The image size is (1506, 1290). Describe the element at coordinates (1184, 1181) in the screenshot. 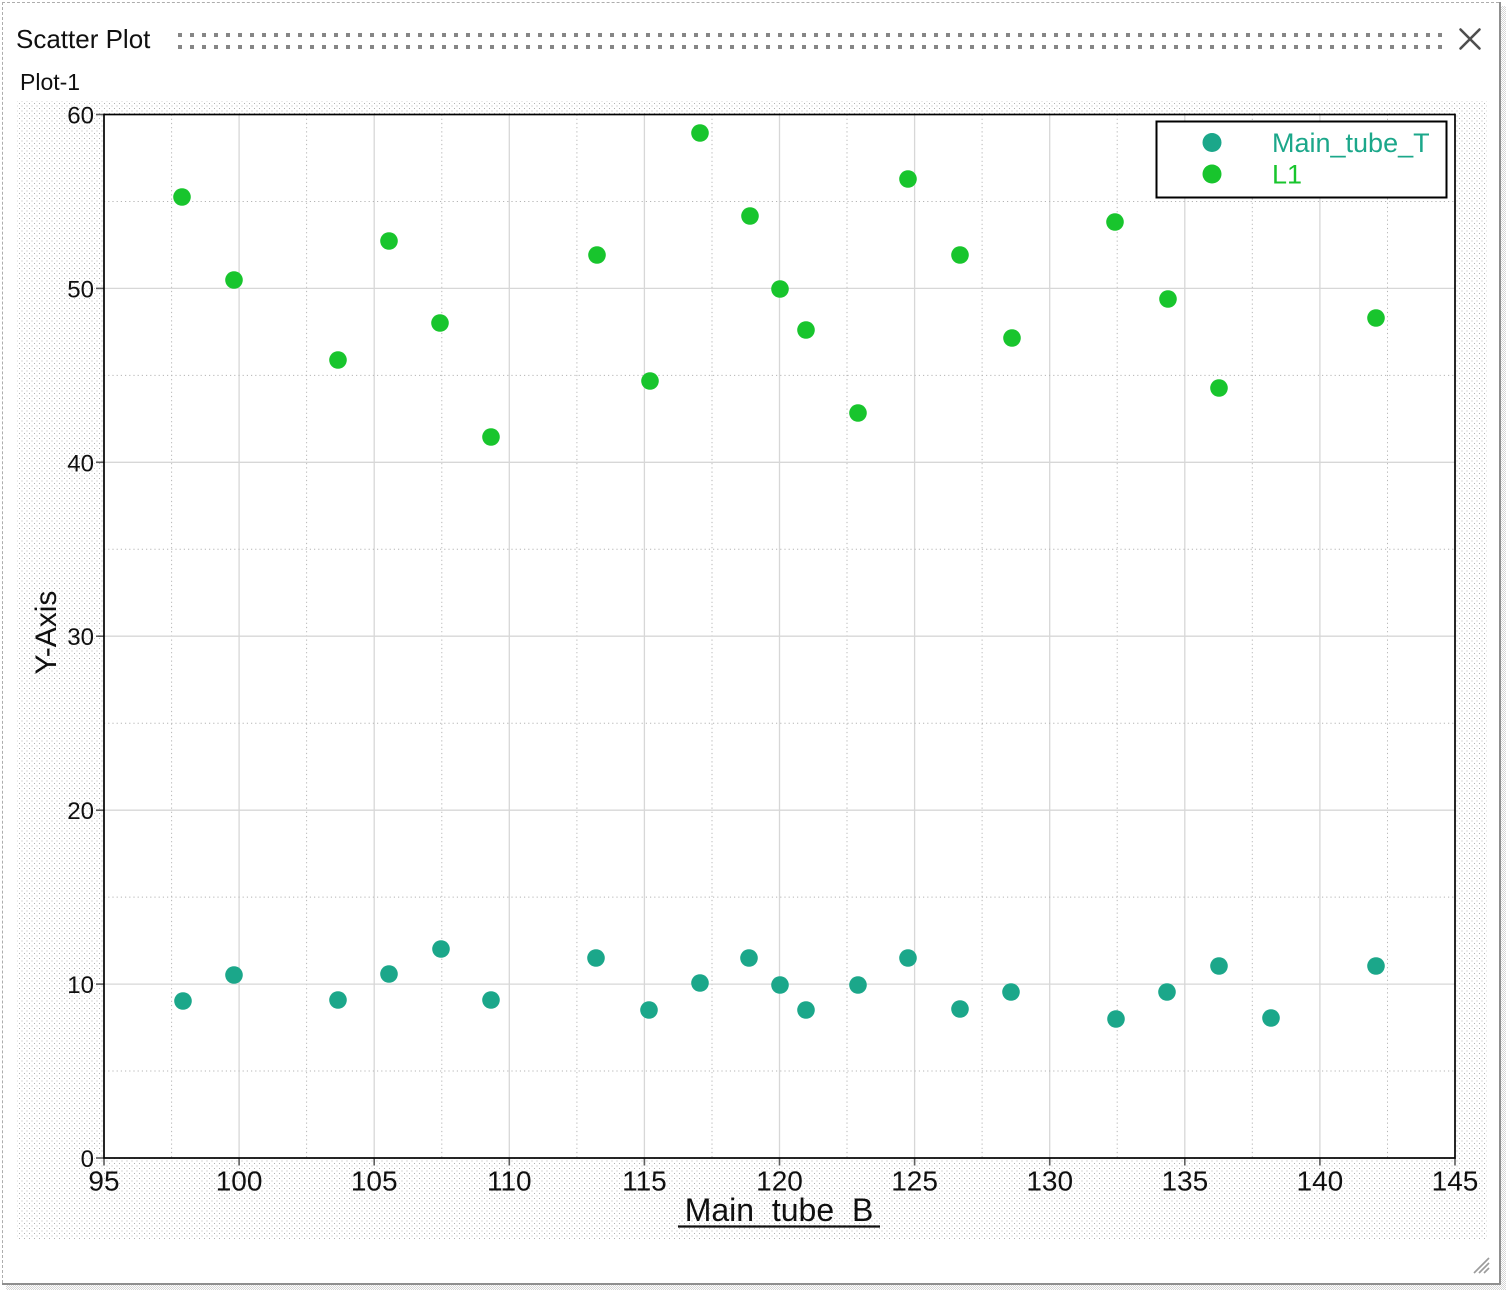

I see `svg-text: 135` at that location.